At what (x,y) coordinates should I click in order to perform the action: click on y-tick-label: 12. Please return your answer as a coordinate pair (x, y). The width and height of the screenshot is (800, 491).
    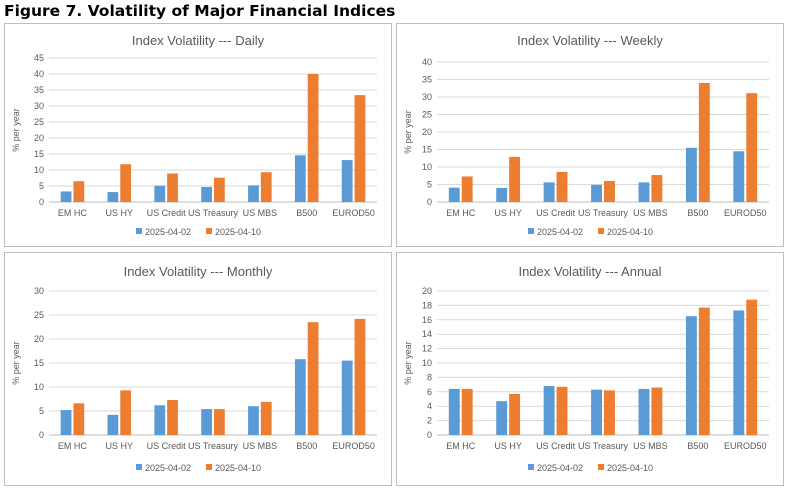
    Looking at the image, I should click on (427, 349).